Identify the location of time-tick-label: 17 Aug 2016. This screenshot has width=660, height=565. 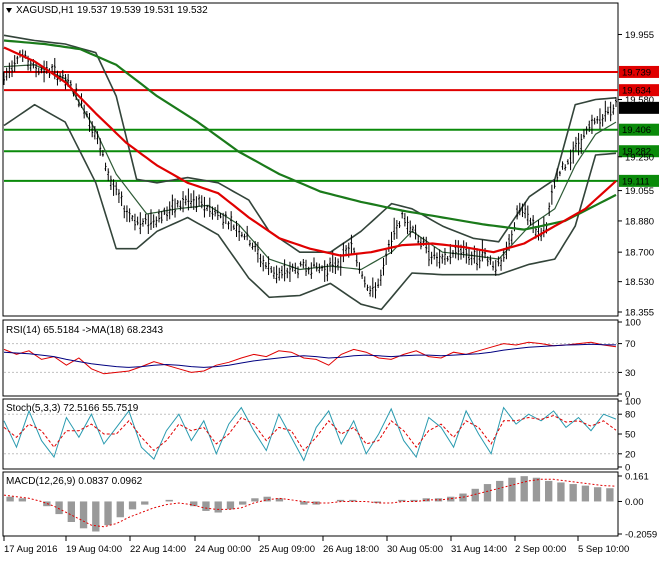
(30, 549).